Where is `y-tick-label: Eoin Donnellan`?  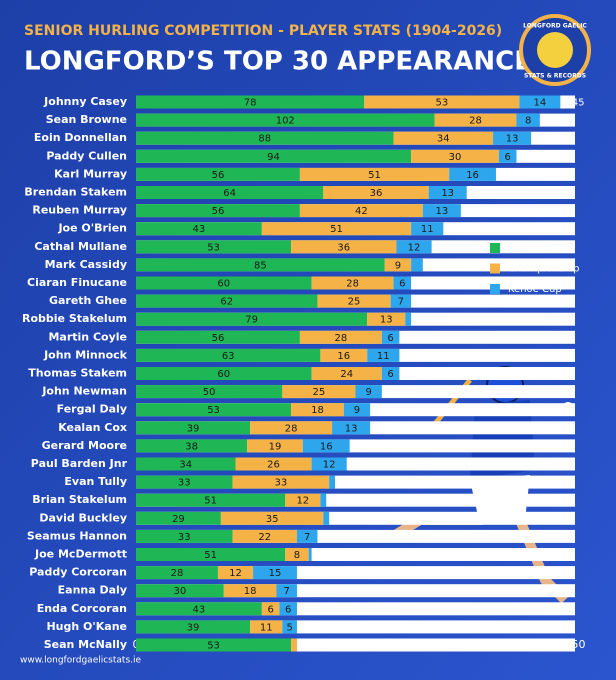
y-tick-label: Eoin Donnellan is located at coordinates (80, 137).